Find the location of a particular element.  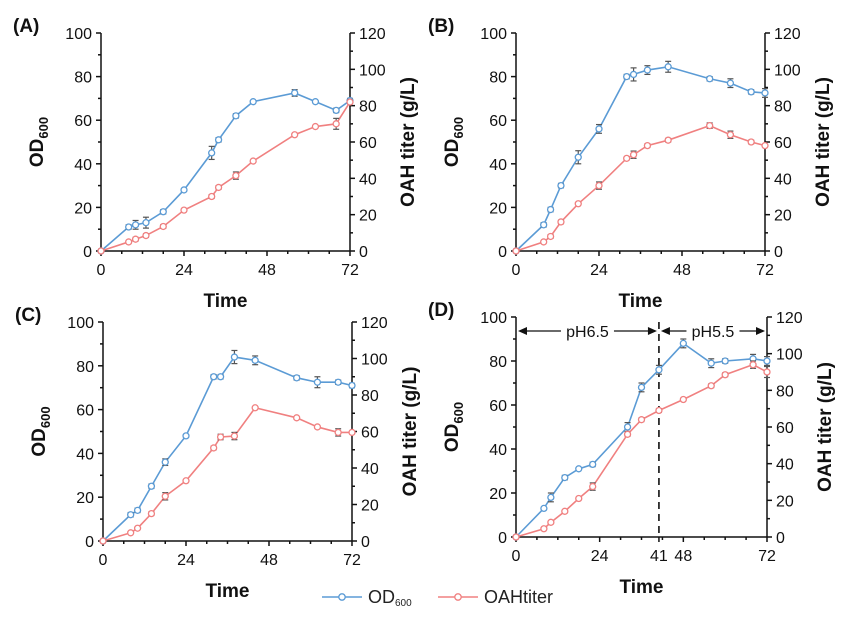

legend-oahtiter: OAHtiter is located at coordinates (495, 597).